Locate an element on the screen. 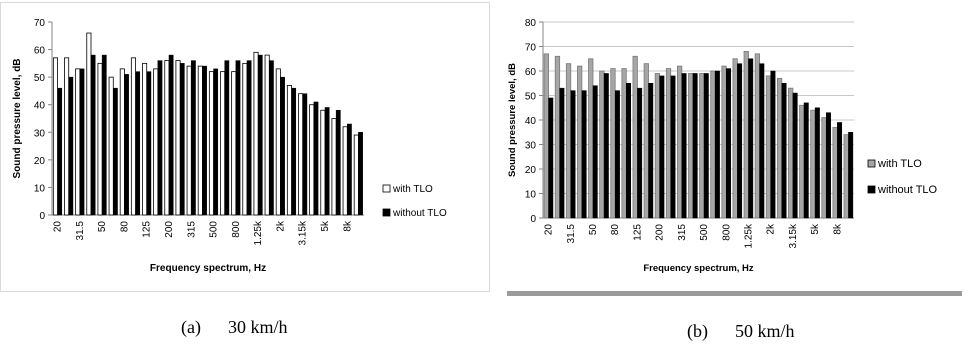 Image resolution: width=969 pixels, height=363 pixels. y-tick-label: 10 is located at coordinates (531, 195).